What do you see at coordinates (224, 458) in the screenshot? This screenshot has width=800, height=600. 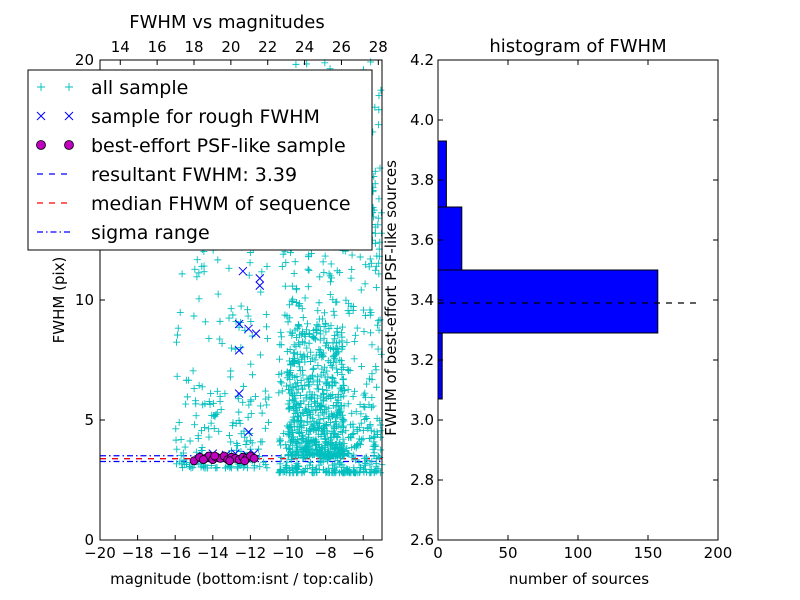 I see `best-effort-points` at bounding box center [224, 458].